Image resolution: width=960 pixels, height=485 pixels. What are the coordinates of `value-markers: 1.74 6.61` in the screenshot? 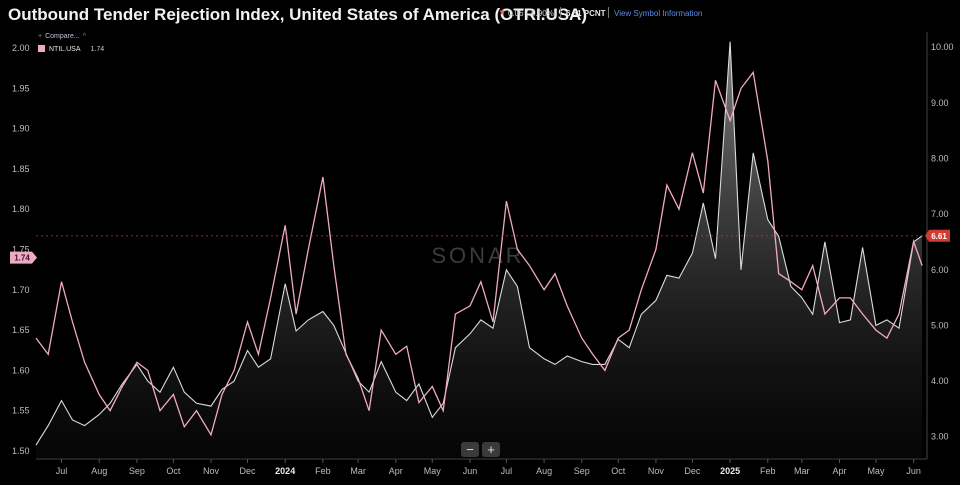 It's located at (480, 246).